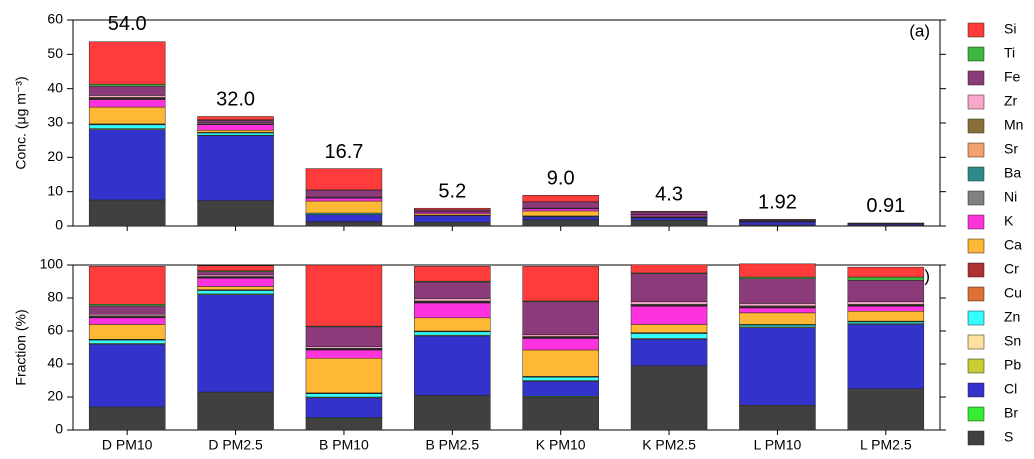  Describe the element at coordinates (55, 396) in the screenshot. I see `y-tick-label: 20` at that location.